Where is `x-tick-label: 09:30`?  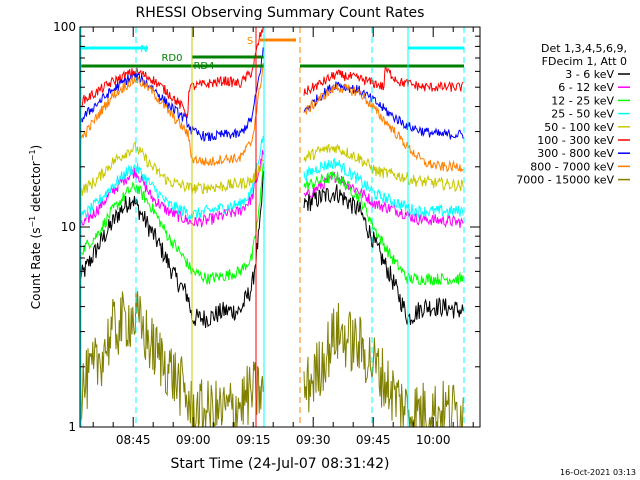
x-tick-label: 09:30 is located at coordinates (313, 440).